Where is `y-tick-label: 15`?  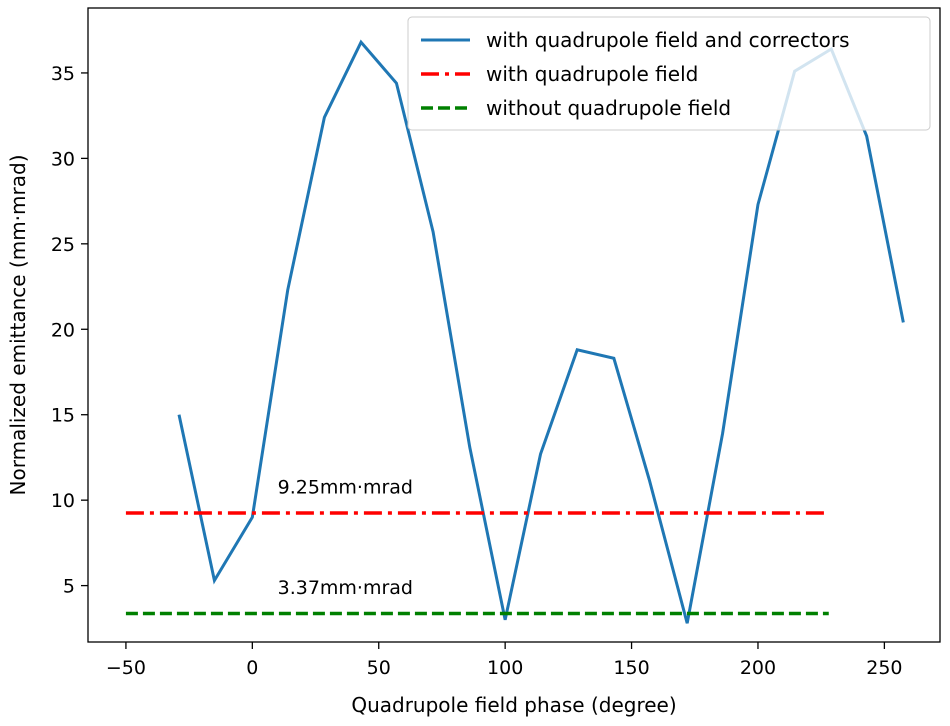
y-tick-label: 15 is located at coordinates (63, 416).